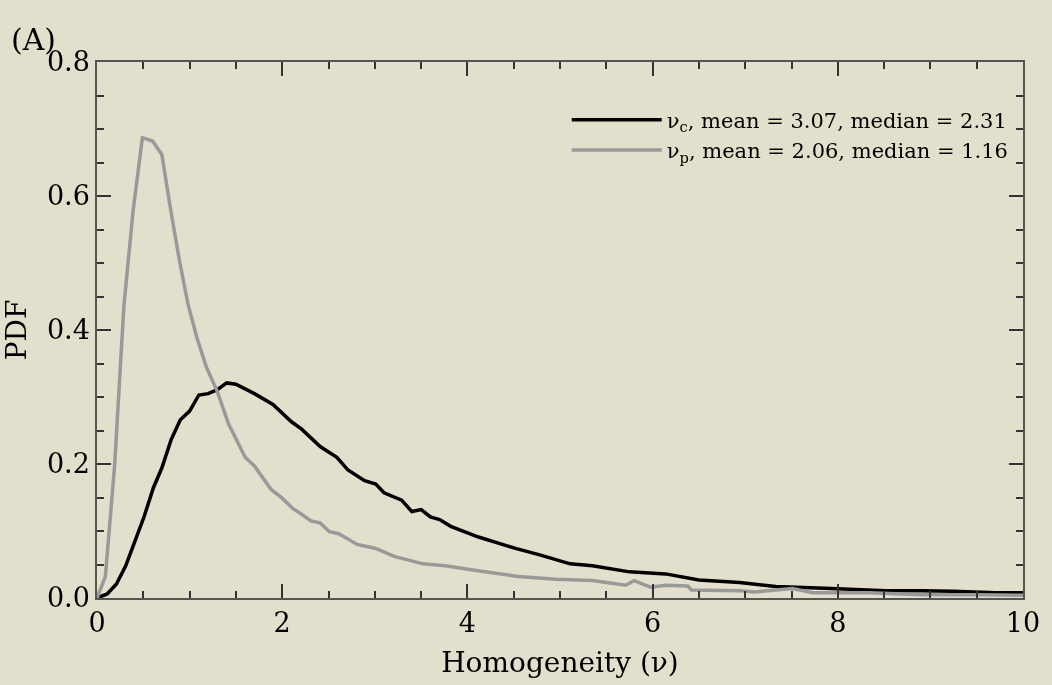 This screenshot has height=685, width=1052. What do you see at coordinates (16, 330) in the screenshot?
I see `y-axis-title: PDF` at bounding box center [16, 330].